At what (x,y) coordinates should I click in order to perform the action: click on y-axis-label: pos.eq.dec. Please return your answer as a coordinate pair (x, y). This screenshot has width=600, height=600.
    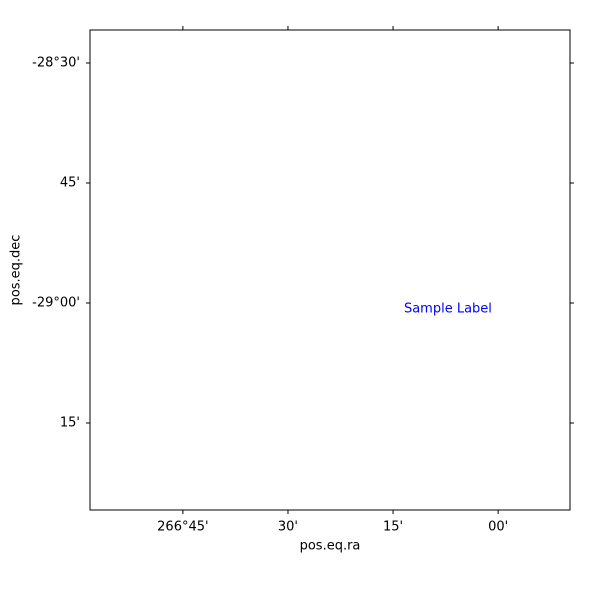
    Looking at the image, I should click on (16, 270).